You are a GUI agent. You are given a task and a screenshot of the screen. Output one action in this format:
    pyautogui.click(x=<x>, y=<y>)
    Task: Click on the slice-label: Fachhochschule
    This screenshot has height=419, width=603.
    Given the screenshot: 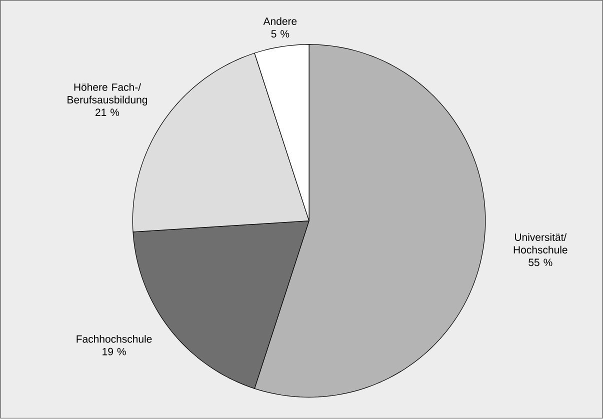 What is the action you would take?
    pyautogui.click(x=114, y=339)
    